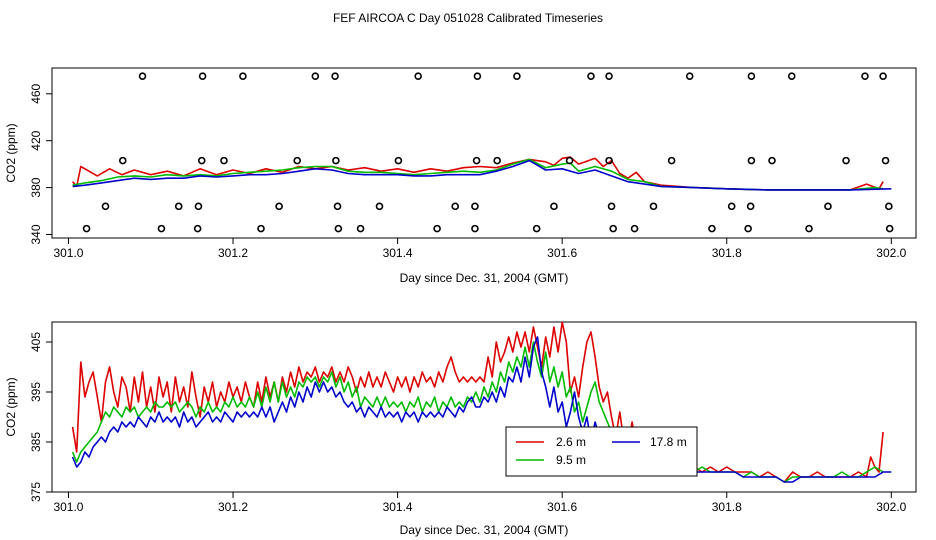  Describe the element at coordinates (233, 507) in the screenshot. I see `bottom-x-tick-label: 301.2` at that location.